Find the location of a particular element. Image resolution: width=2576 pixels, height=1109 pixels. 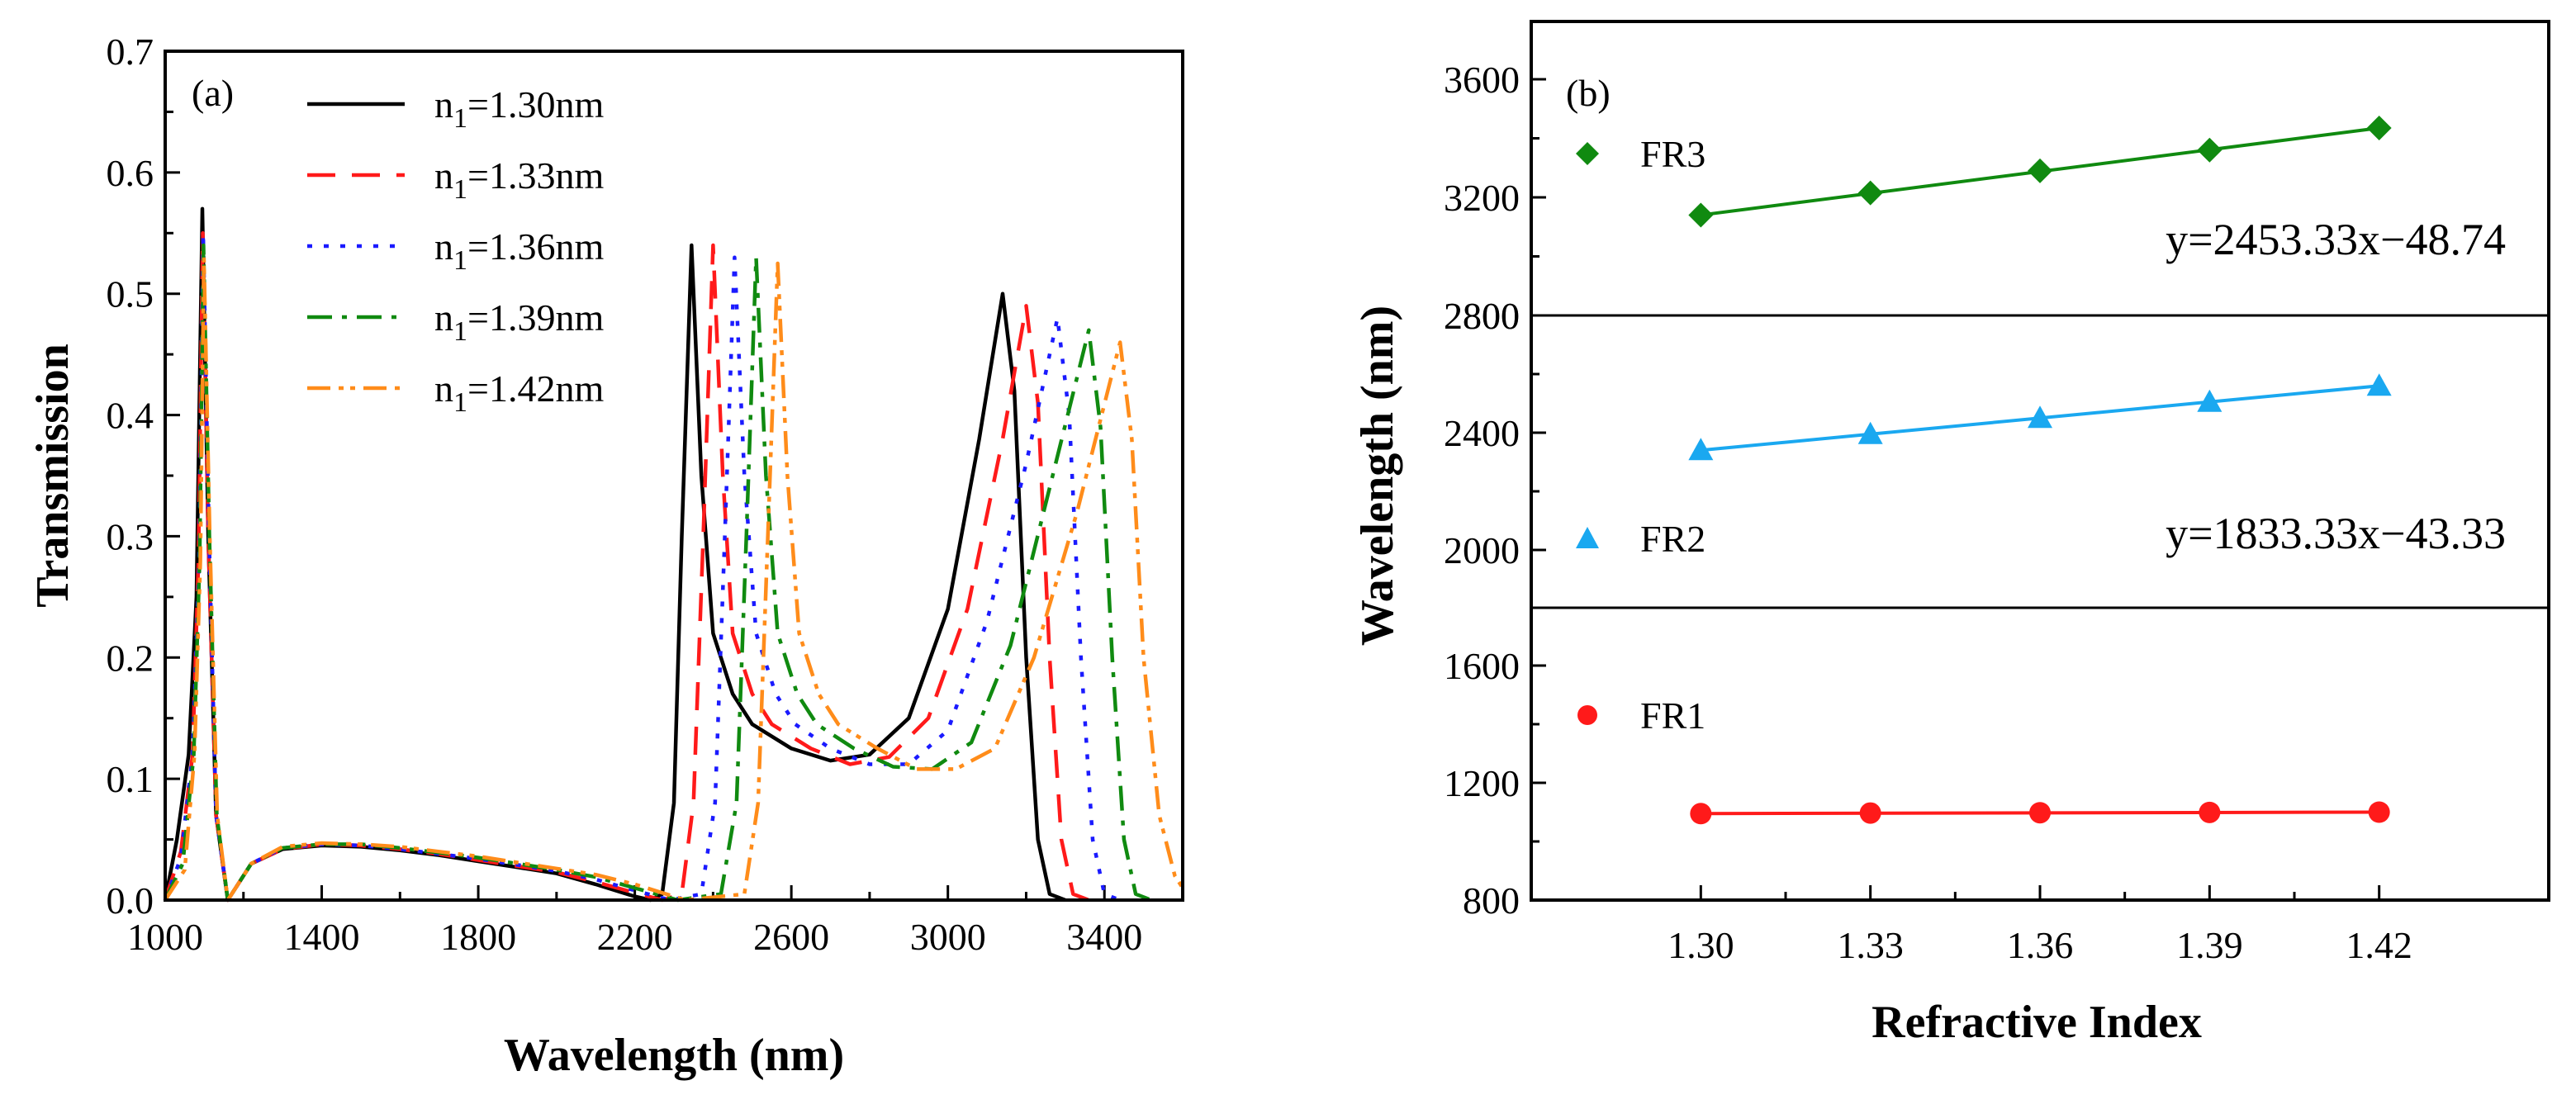

b-y-tick-label-1: 2800 is located at coordinates (1482, 316).